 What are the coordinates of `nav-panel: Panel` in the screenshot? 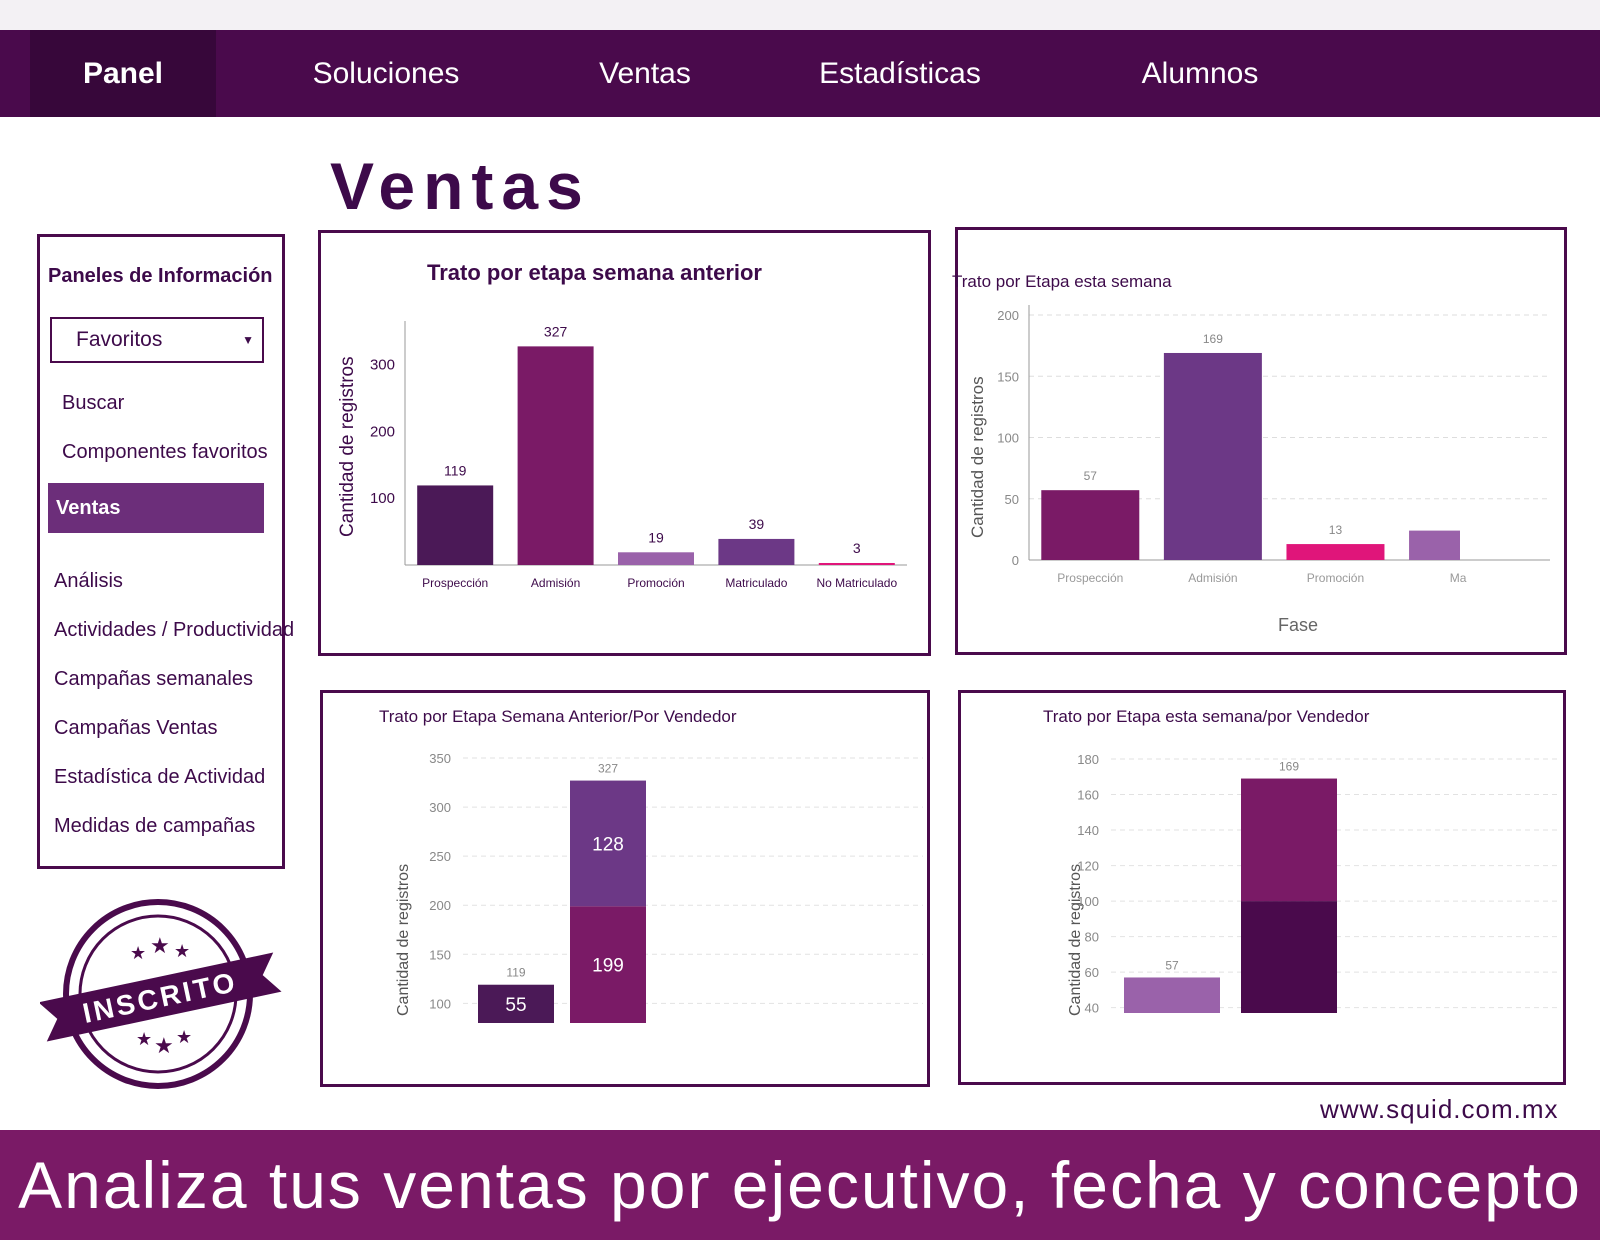 It's located at (123, 73).